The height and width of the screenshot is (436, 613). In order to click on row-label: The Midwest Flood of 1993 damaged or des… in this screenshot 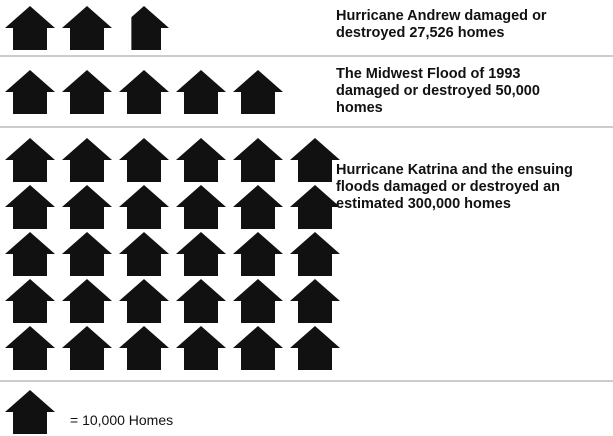, I will do `click(438, 91)`.